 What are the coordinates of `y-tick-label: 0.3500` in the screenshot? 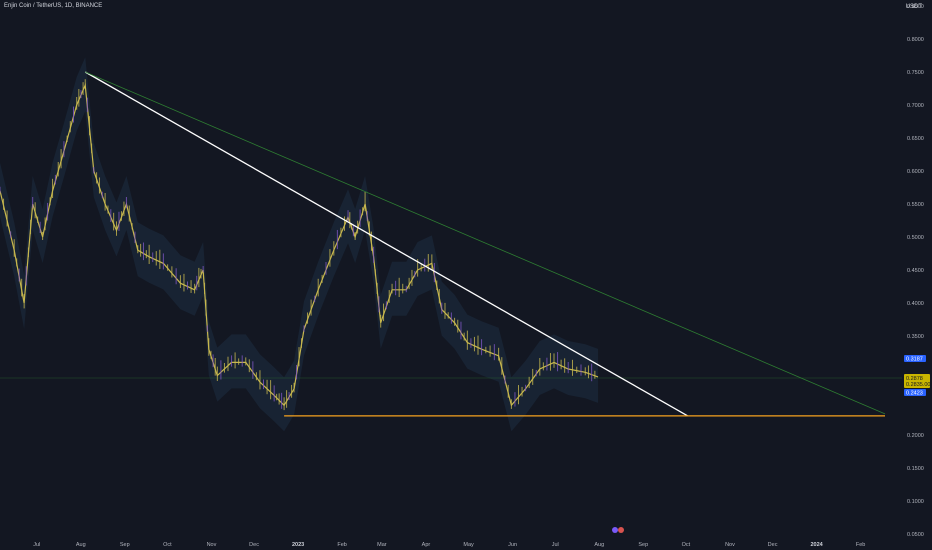 It's located at (915, 337).